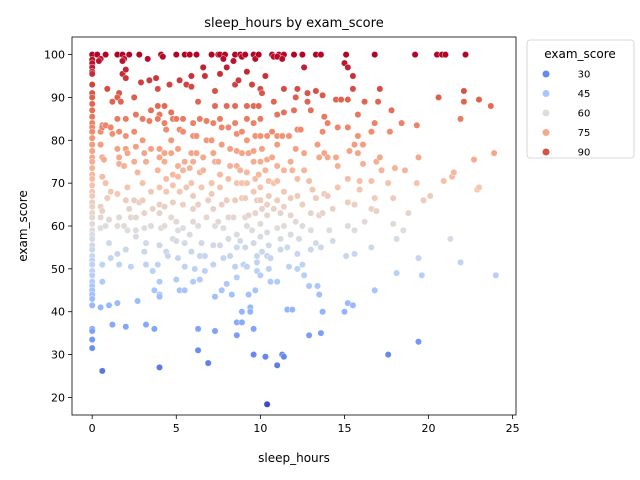  I want to click on x-tick-label: 0, so click(92, 428).